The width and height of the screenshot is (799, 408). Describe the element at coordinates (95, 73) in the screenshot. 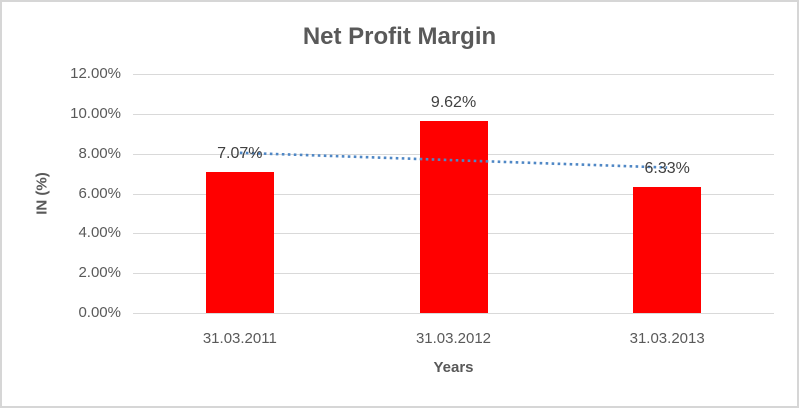

I see `y-tick-label: 12.00%` at that location.